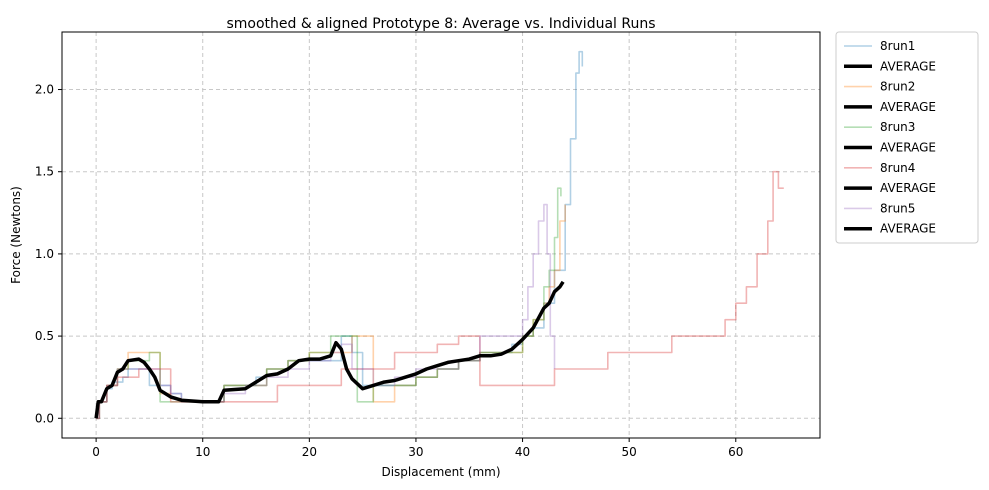 This screenshot has height=490, width=989. Describe the element at coordinates (96, 452) in the screenshot. I see `x-tick-label: 0` at that location.